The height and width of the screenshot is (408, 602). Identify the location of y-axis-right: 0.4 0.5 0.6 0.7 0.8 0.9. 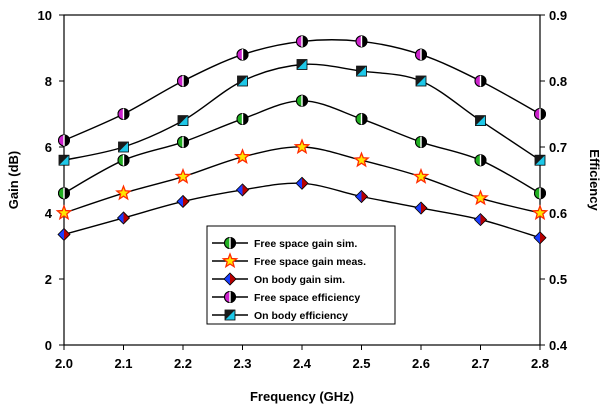
(554, 180).